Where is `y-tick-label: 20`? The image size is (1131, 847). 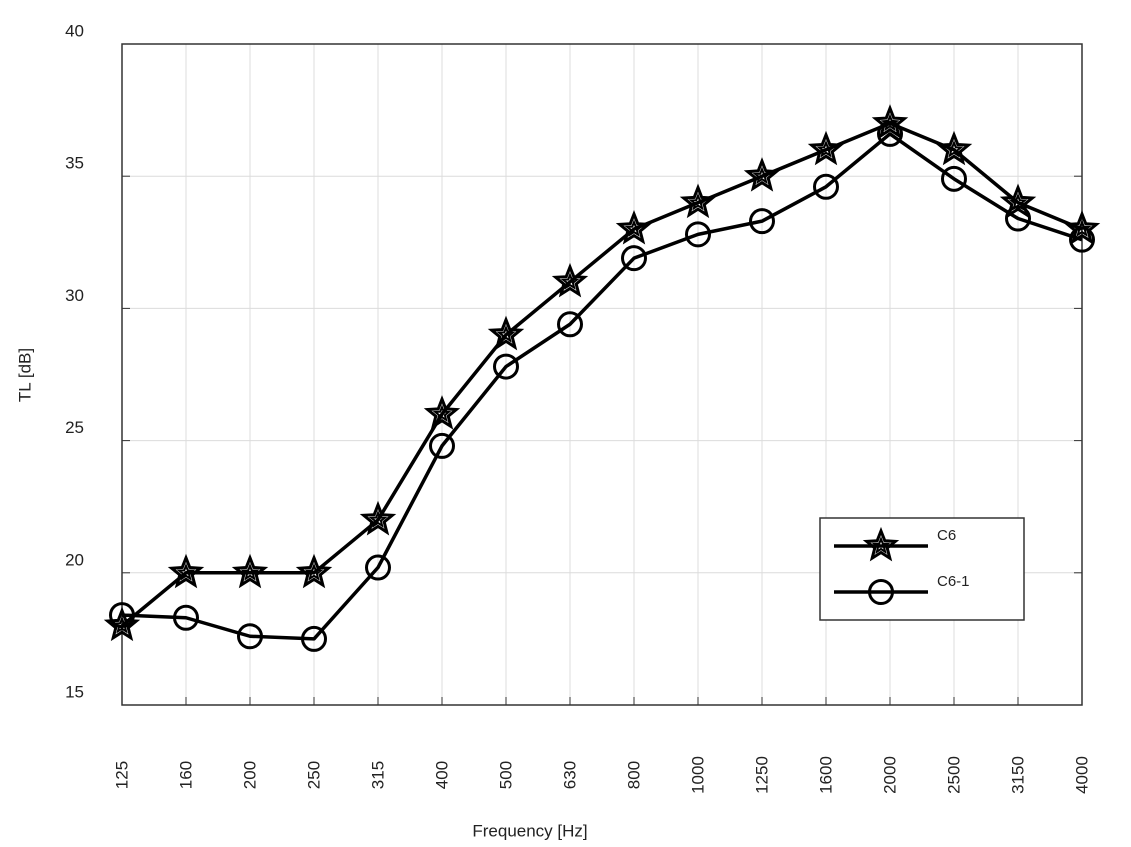 y-tick-label: 20 is located at coordinates (74, 559).